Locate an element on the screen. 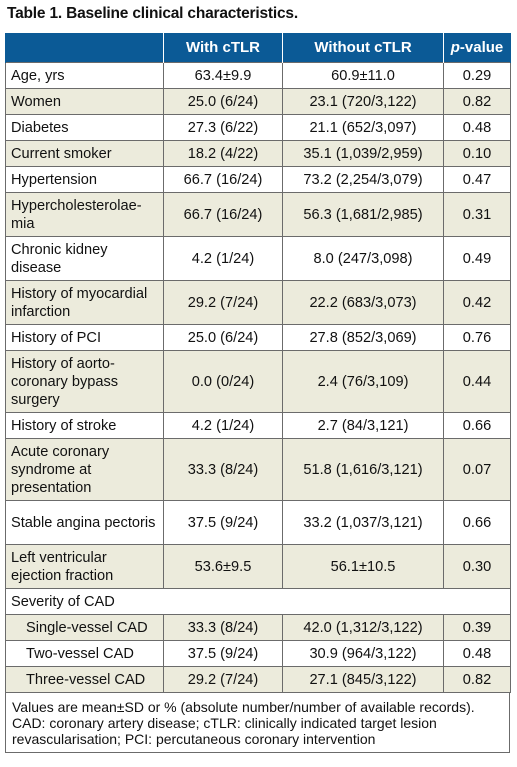 This screenshot has height=767, width=517. without-ctlr-value: 27.8 (852/3,069) is located at coordinates (363, 337).